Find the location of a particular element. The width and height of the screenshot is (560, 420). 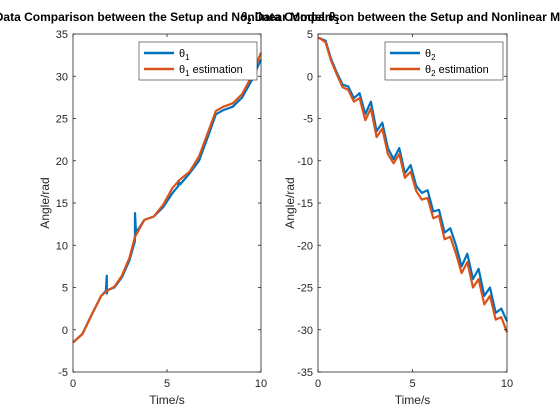

legend-label-2: θ1 estimation is located at coordinates (211, 71).